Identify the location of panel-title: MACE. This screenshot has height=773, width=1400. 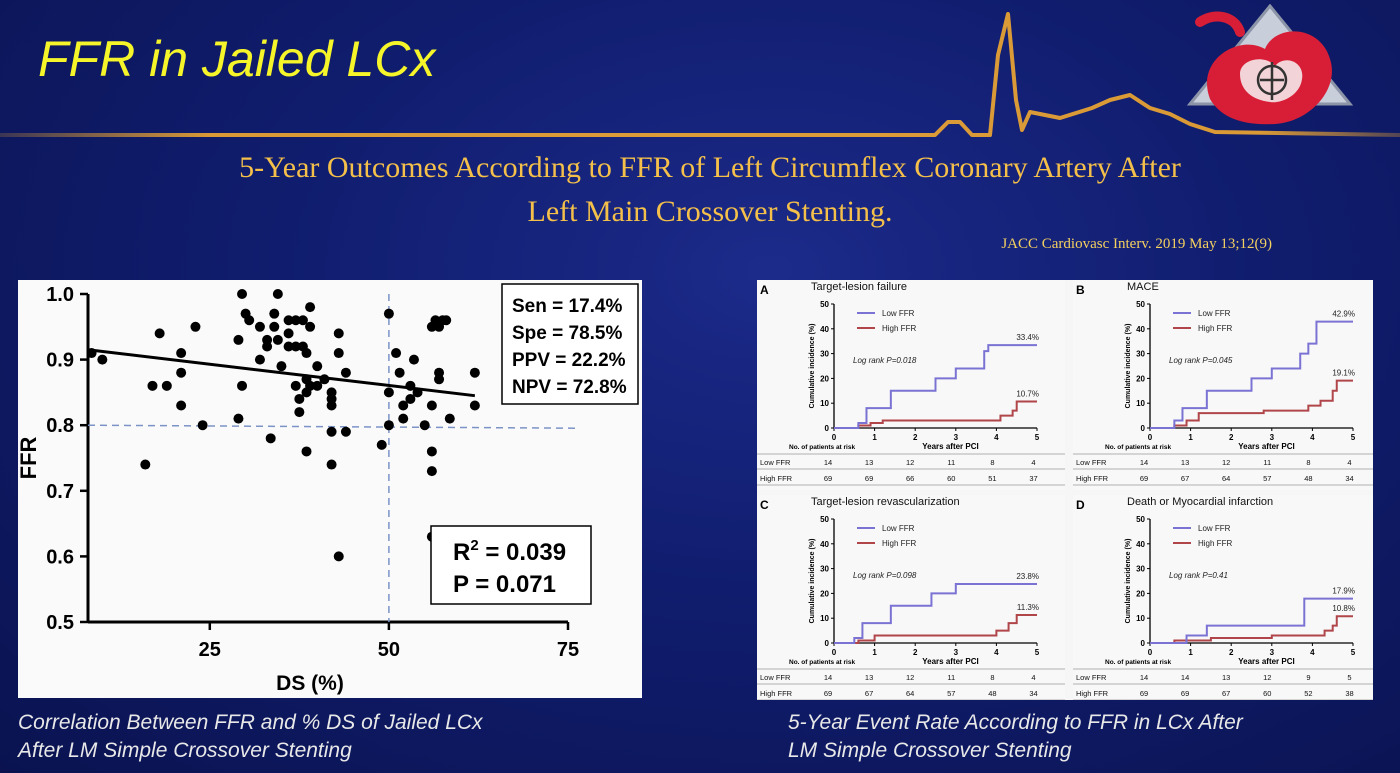
(1143, 287).